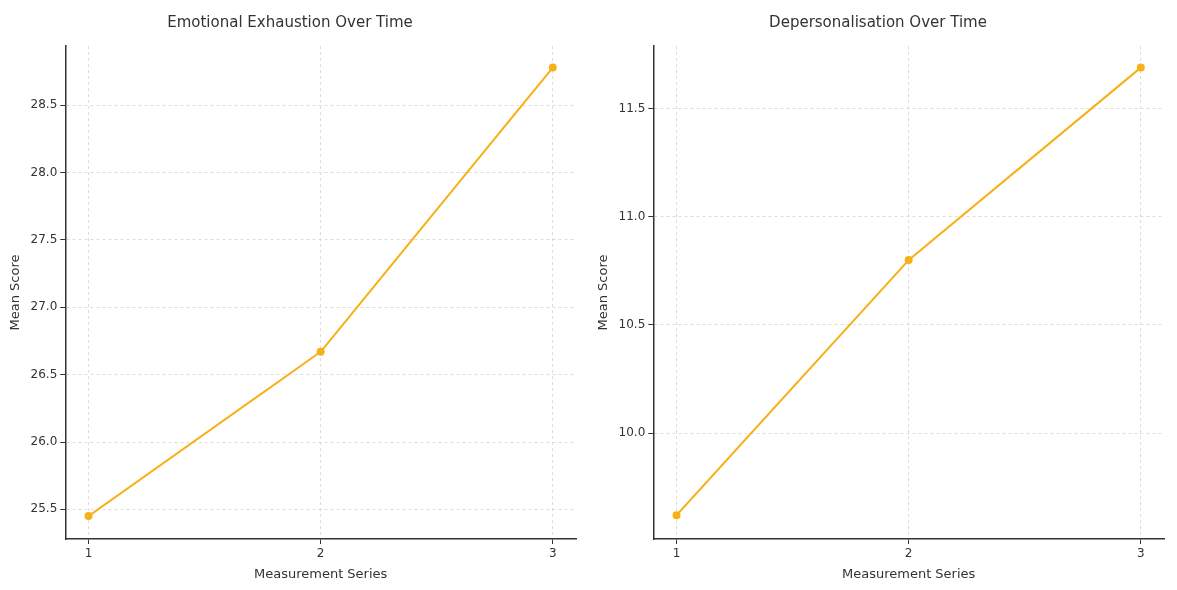 This screenshot has height=590, width=1177. Describe the element at coordinates (290, 21) in the screenshot. I see `chart-title: Emotional Exhaustion Over Time` at that location.